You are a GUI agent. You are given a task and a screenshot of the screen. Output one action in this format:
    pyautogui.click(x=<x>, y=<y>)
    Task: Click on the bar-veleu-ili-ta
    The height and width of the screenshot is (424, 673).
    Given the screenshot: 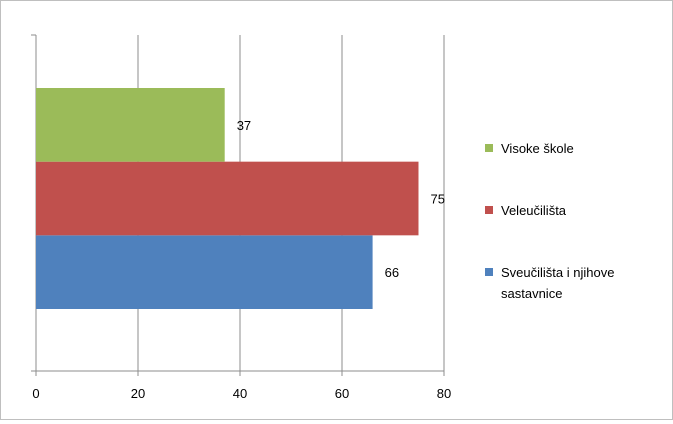 What is the action you would take?
    pyautogui.click(x=227, y=198)
    